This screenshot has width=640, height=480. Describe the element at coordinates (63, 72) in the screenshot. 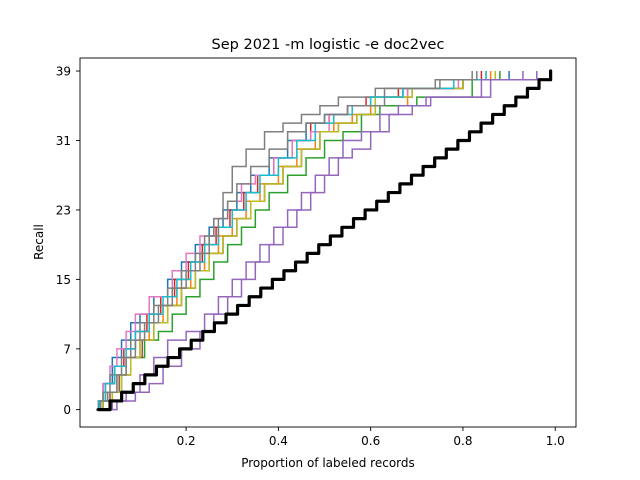

I see `y-tick-label: 39` at that location.